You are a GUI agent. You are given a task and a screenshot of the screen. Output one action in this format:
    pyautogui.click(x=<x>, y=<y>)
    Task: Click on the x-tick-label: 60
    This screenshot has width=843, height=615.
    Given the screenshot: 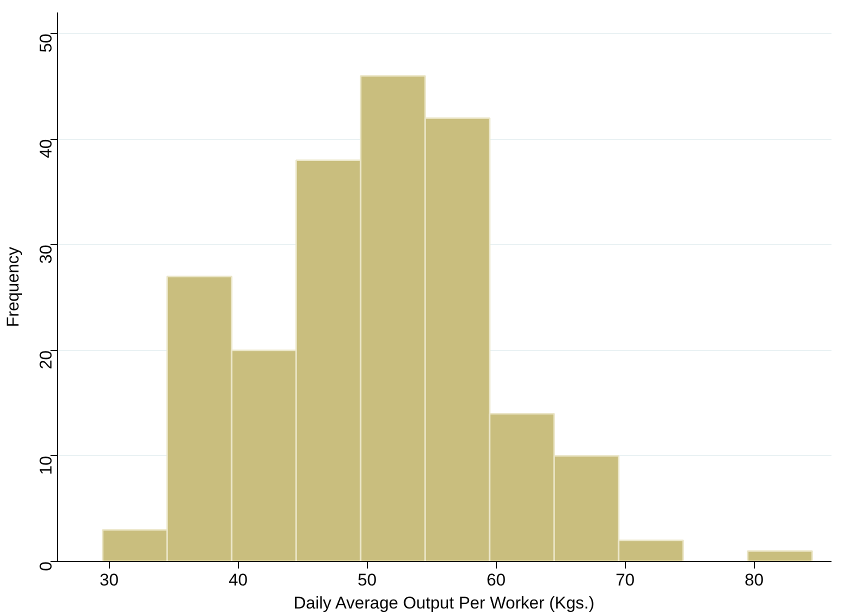 What is the action you would take?
    pyautogui.click(x=496, y=580)
    